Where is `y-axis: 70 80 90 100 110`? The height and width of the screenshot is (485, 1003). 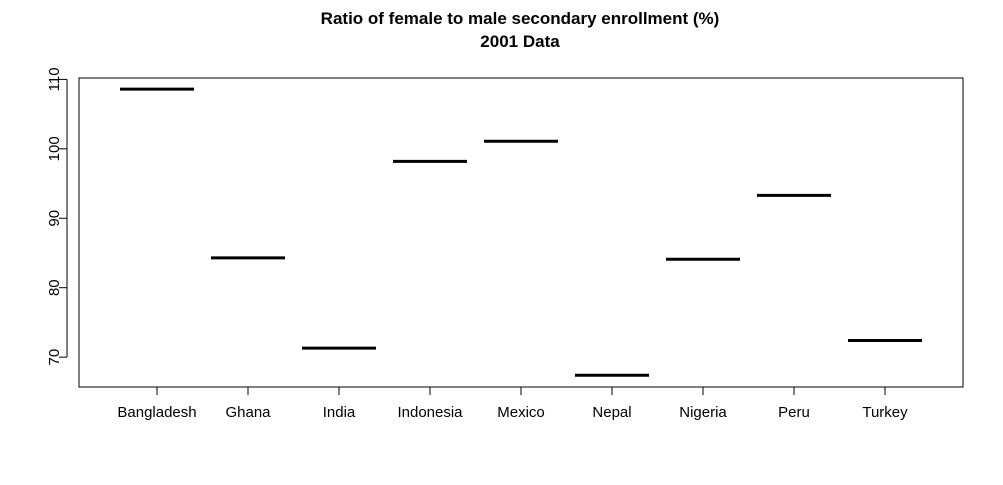
y-axis: 70 80 90 100 110 is located at coordinates (57, 216).